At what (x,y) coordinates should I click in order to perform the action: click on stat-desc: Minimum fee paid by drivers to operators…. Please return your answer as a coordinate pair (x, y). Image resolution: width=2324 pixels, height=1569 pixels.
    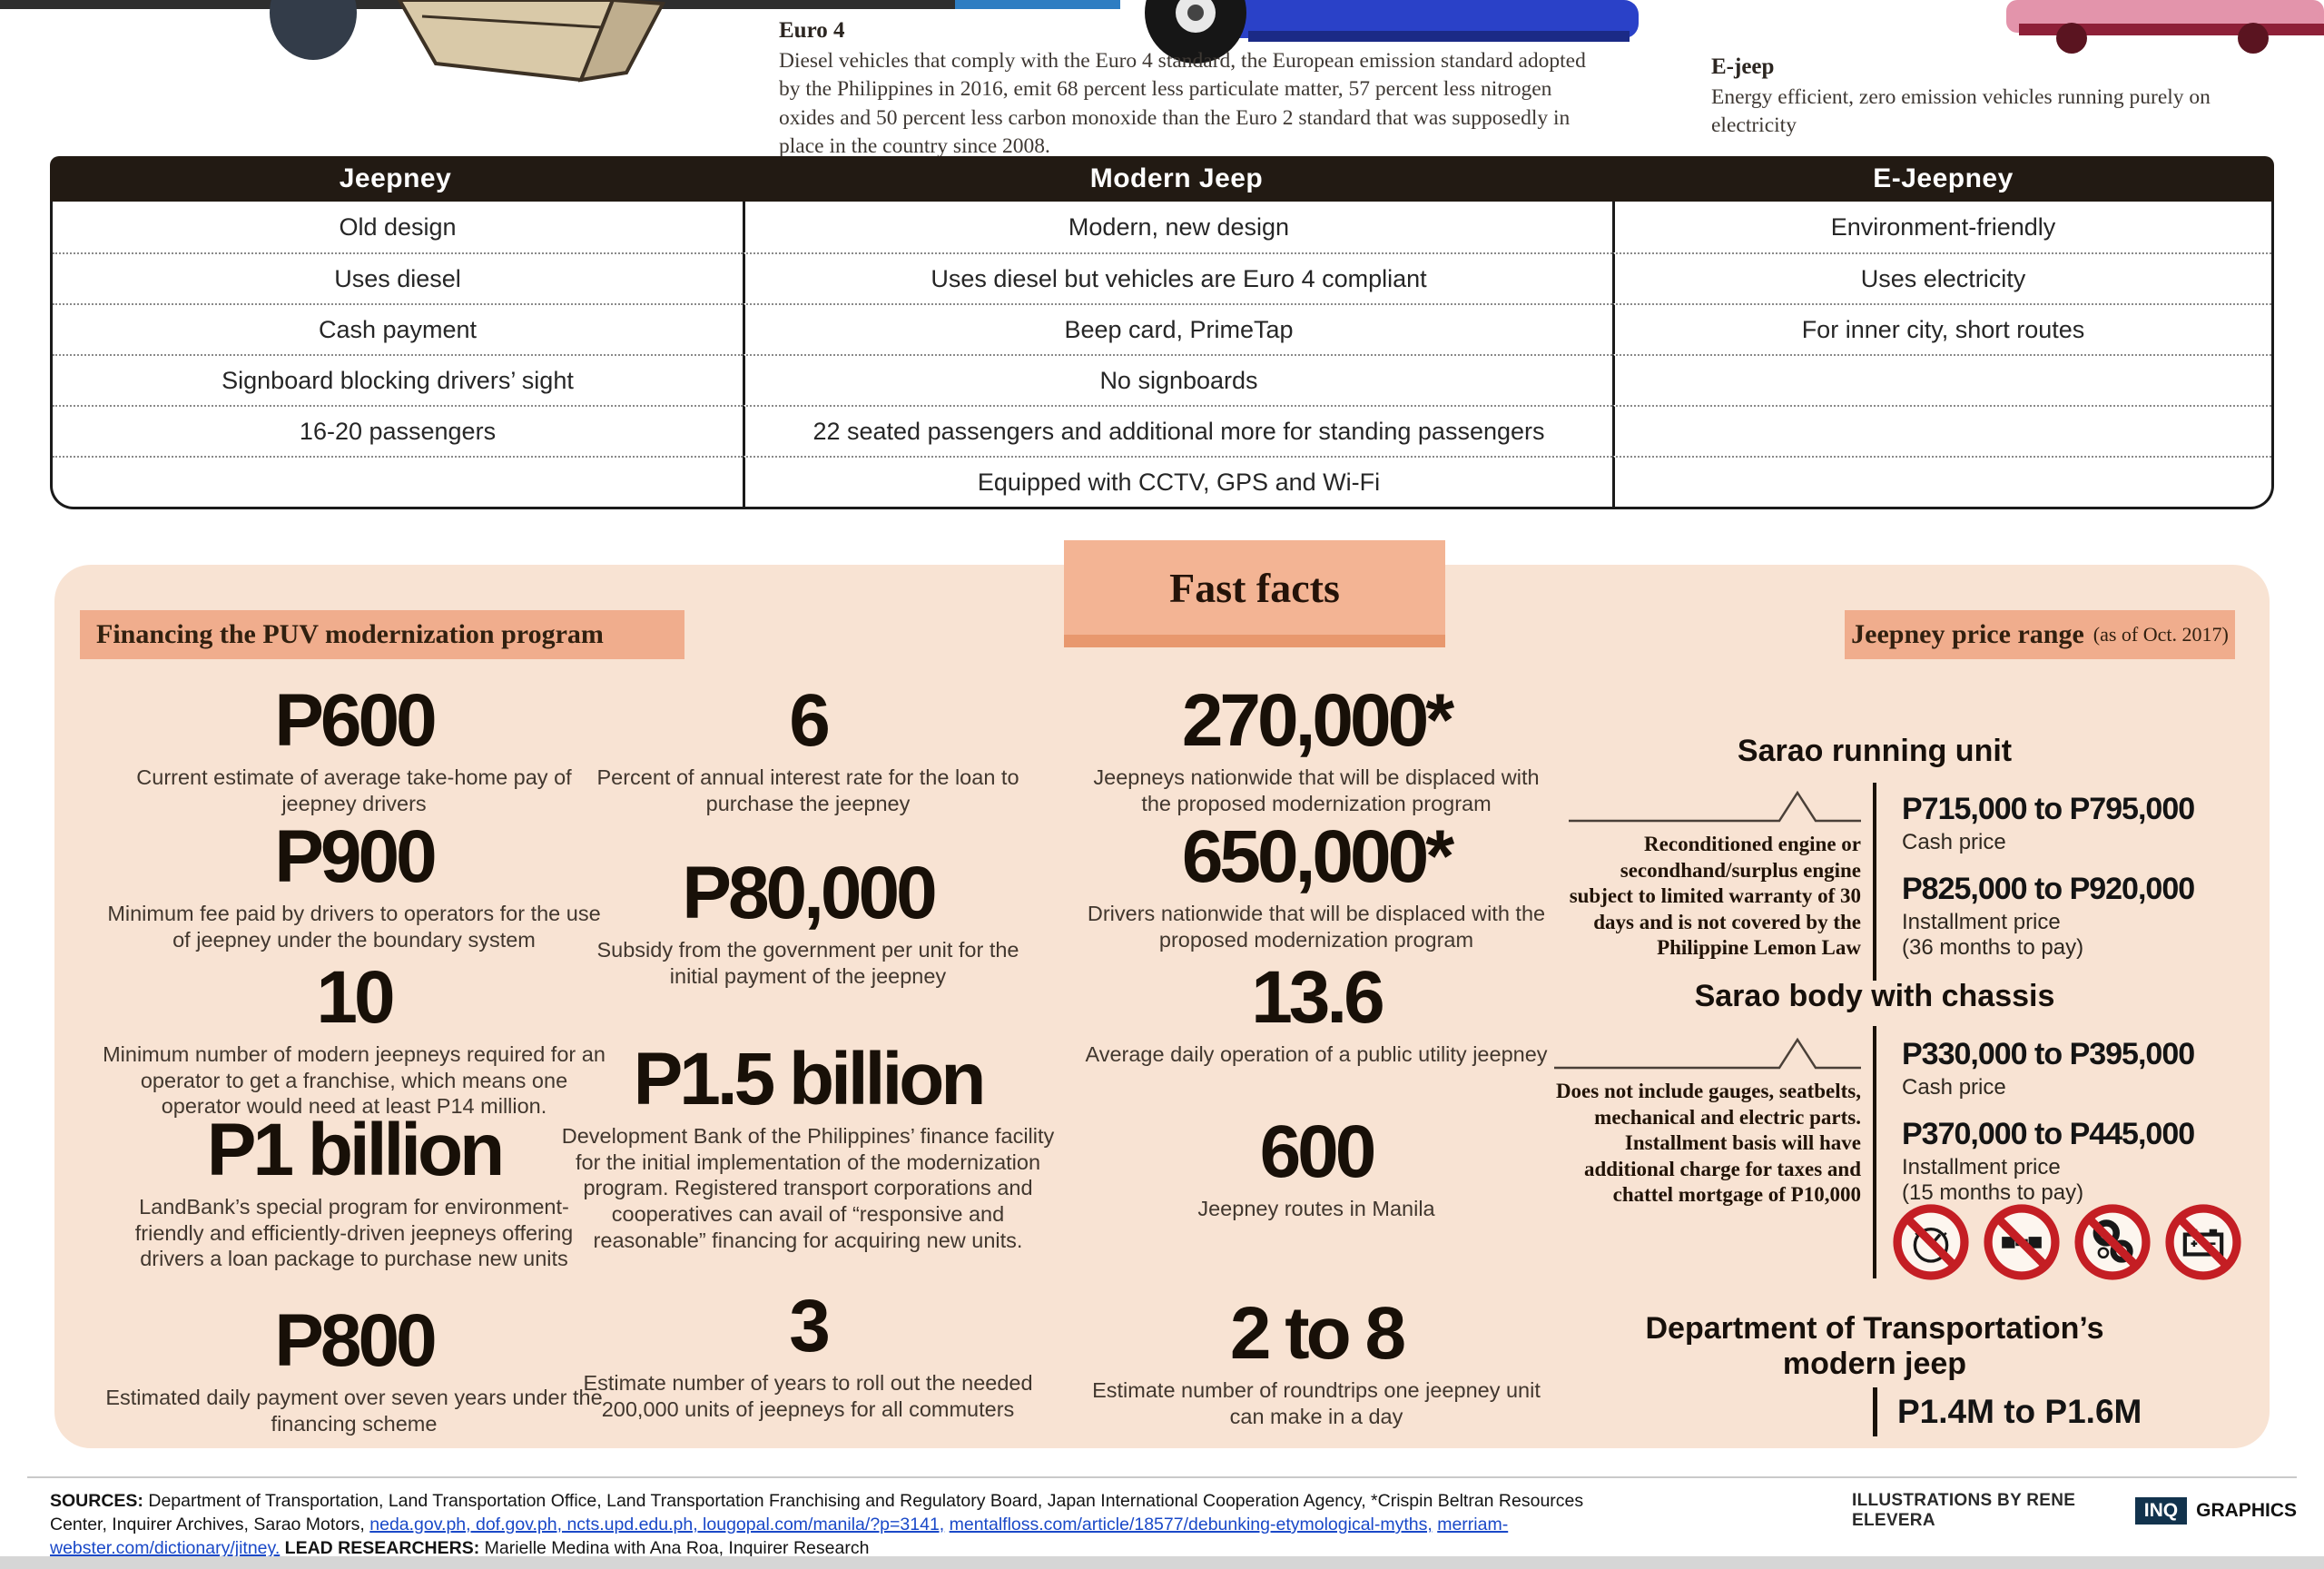
    Looking at the image, I should click on (354, 926).